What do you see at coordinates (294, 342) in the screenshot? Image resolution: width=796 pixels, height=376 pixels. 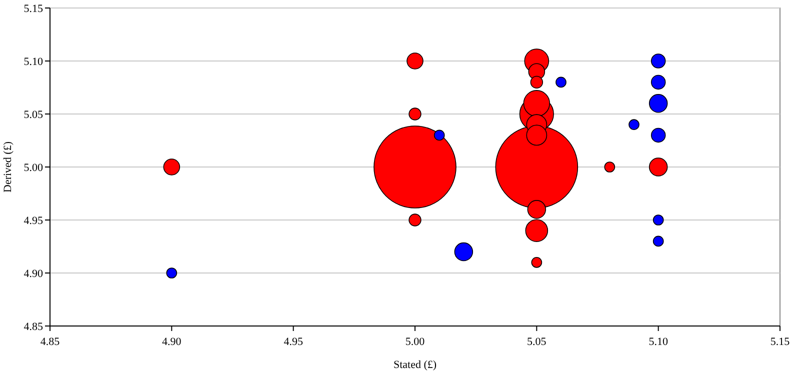 I see `x-tick-label: 4.95` at bounding box center [294, 342].